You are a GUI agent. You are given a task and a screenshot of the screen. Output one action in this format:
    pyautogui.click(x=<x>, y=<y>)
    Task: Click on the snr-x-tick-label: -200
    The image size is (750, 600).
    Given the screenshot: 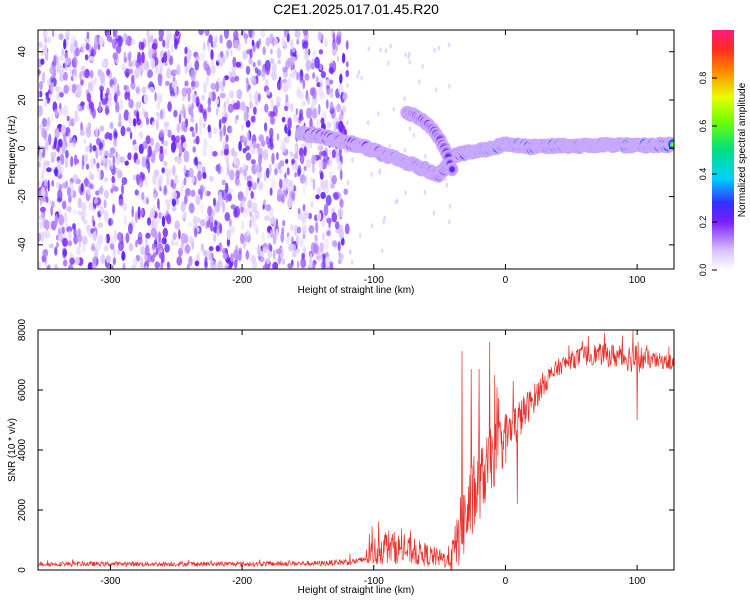 What is the action you would take?
    pyautogui.click(x=242, y=581)
    